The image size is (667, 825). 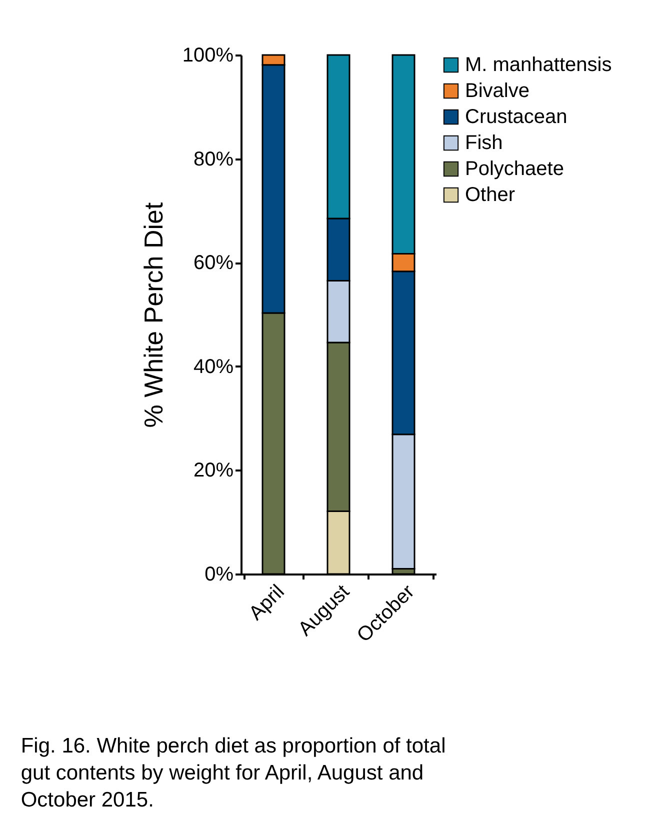 I want to click on legend-label: Other, so click(x=490, y=195).